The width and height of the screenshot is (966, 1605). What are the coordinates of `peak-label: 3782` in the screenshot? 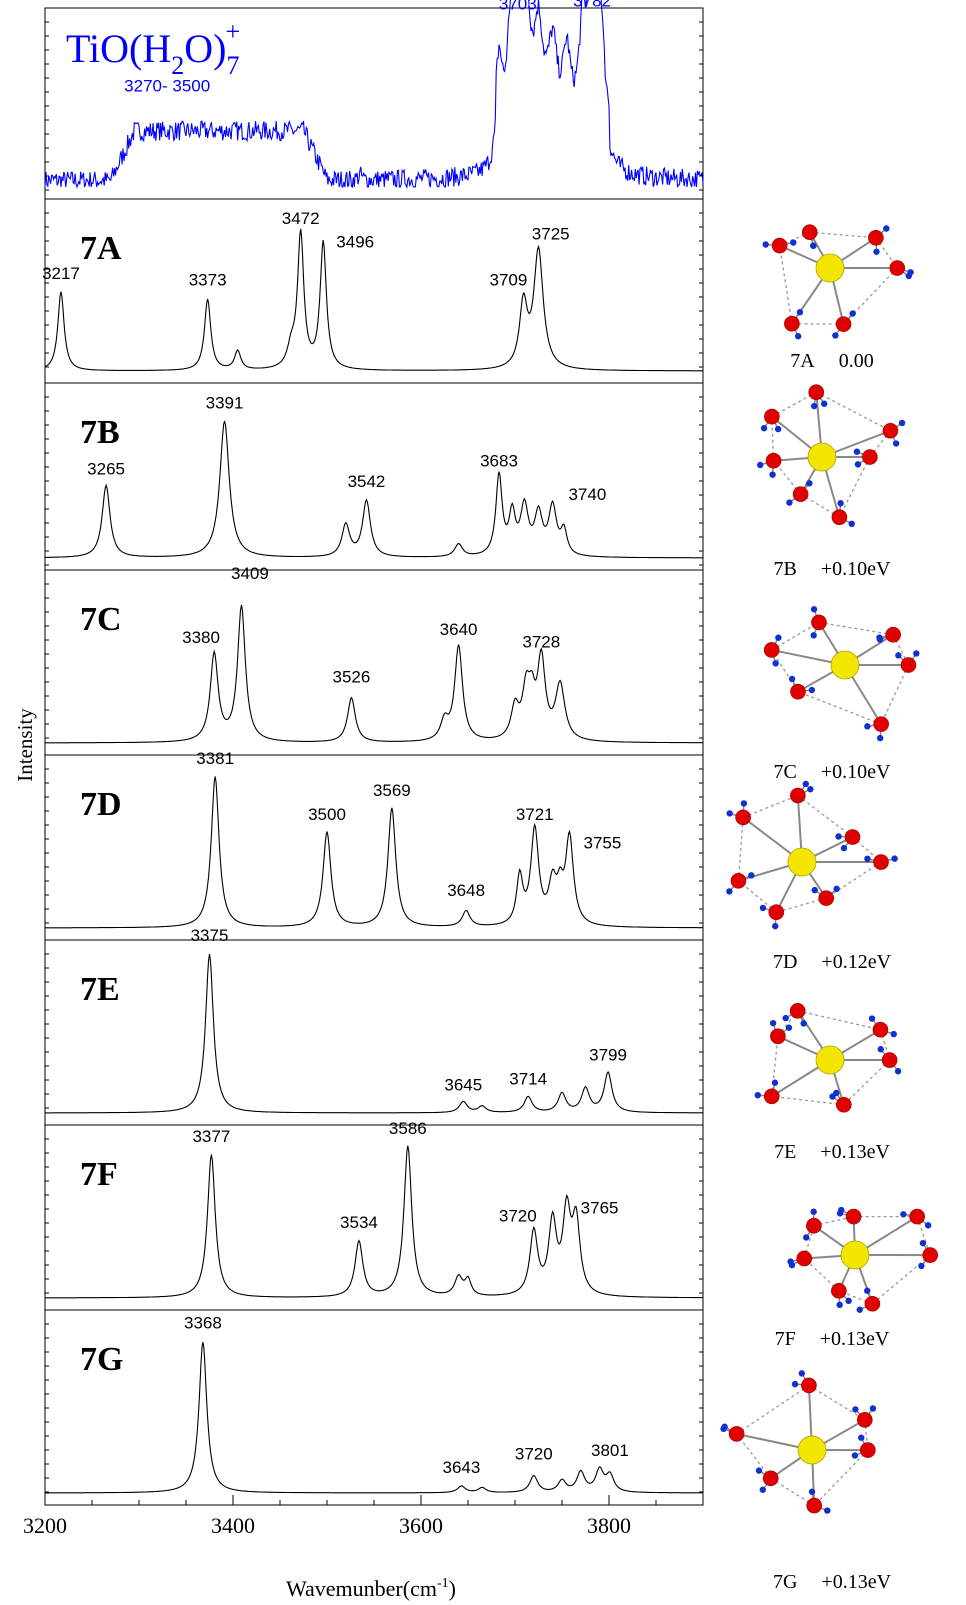 It's located at (592, 5).